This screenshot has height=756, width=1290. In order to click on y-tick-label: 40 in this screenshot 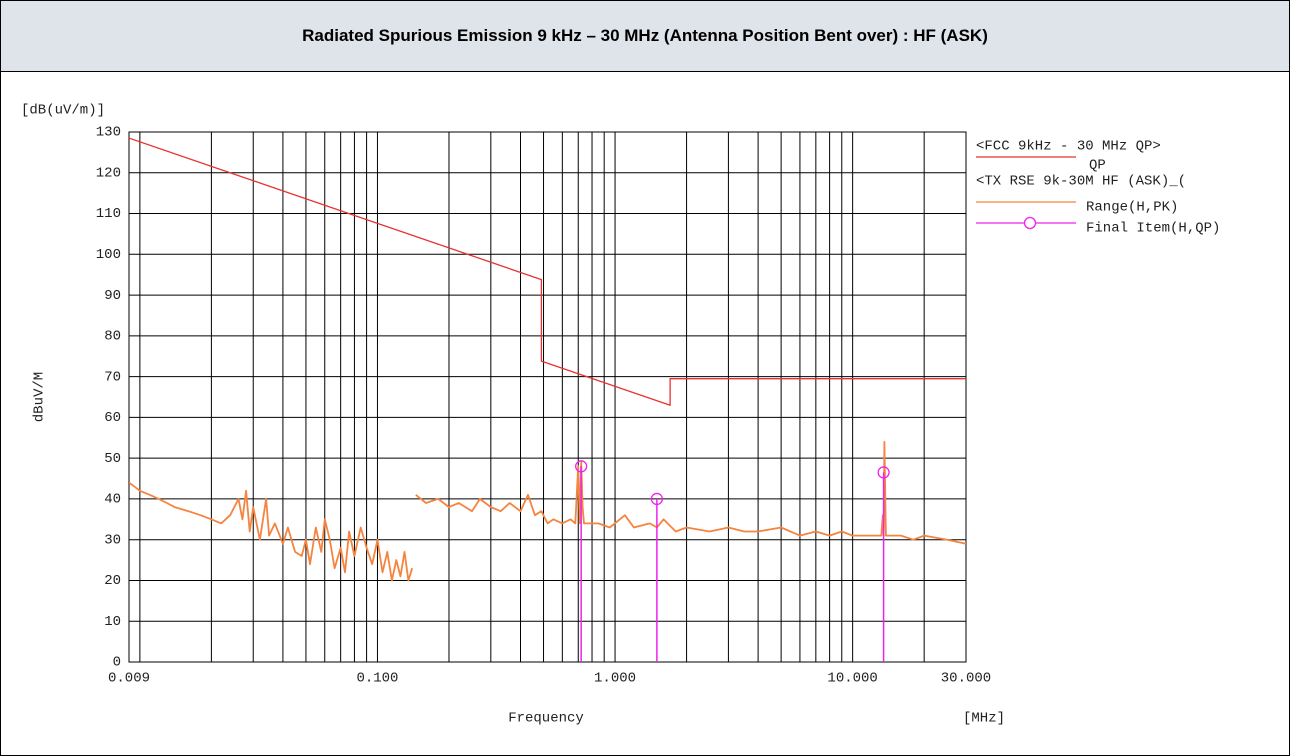, I will do `click(112, 500)`.